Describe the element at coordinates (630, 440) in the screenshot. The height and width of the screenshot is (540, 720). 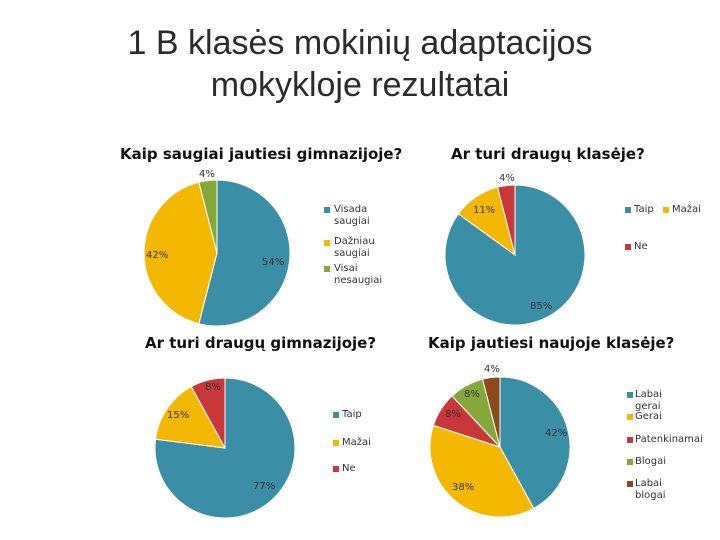
I see `chart-4-legend-swatch-patenkinamai` at that location.